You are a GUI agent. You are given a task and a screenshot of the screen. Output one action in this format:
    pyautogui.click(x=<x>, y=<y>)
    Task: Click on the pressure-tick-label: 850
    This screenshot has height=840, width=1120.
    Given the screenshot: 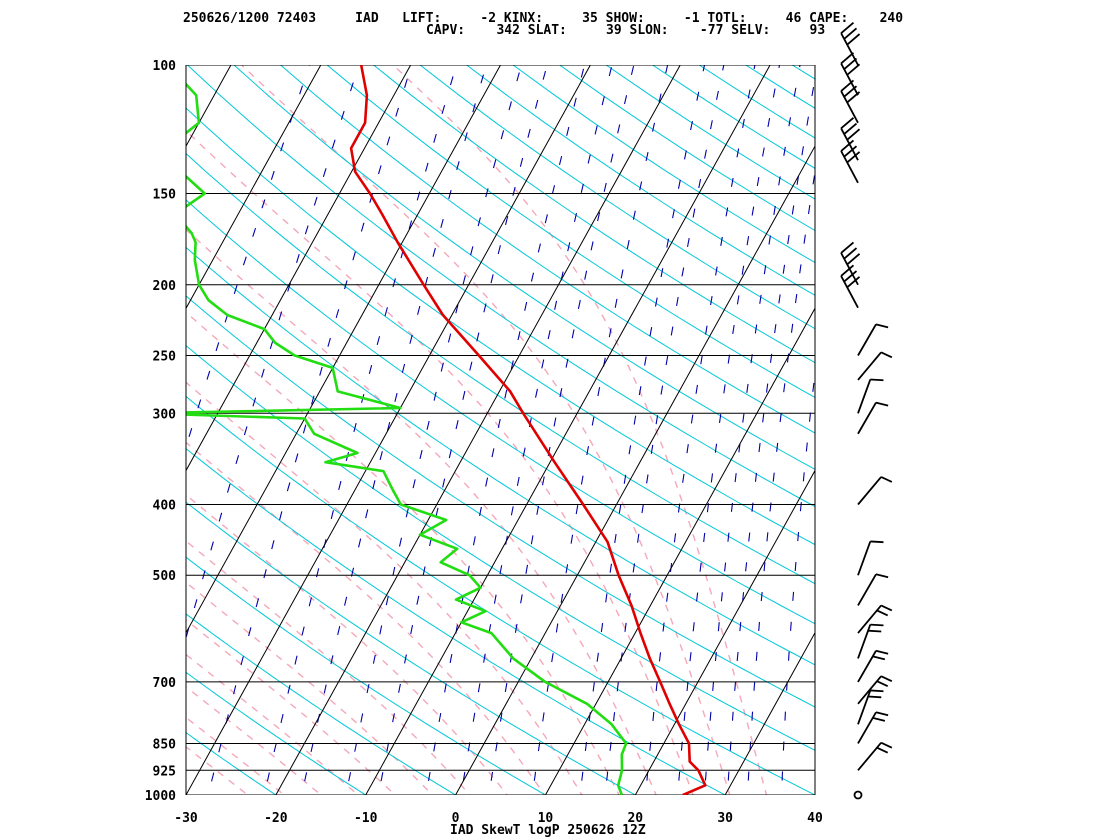 What is the action you would take?
    pyautogui.click(x=165, y=744)
    